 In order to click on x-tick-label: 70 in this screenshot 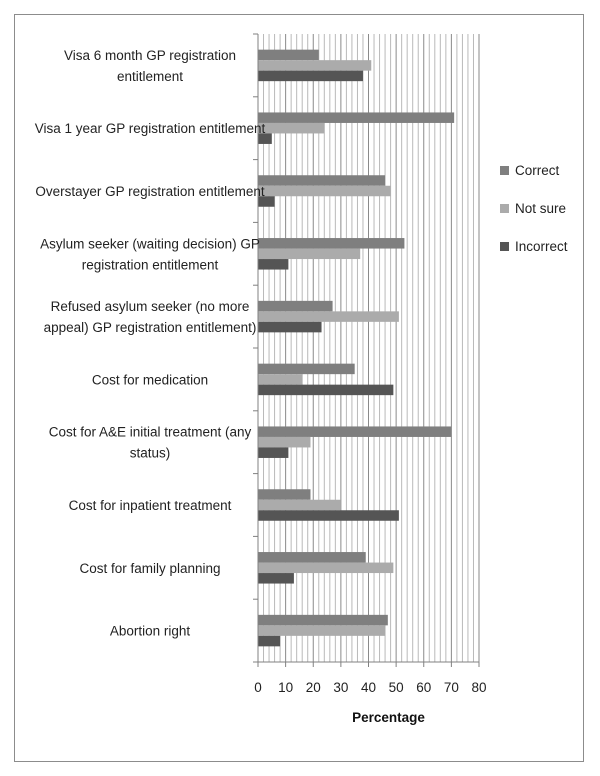, I will do `click(451, 687)`.